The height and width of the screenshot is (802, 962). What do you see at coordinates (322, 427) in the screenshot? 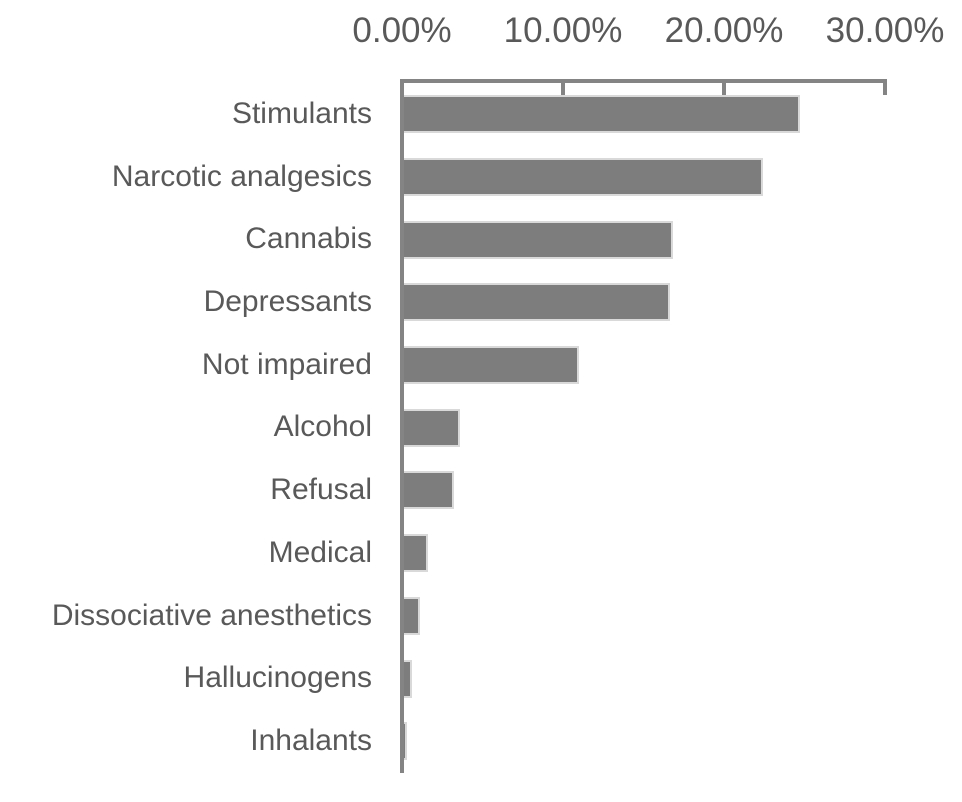
I see `category-label: Alcohol` at bounding box center [322, 427].